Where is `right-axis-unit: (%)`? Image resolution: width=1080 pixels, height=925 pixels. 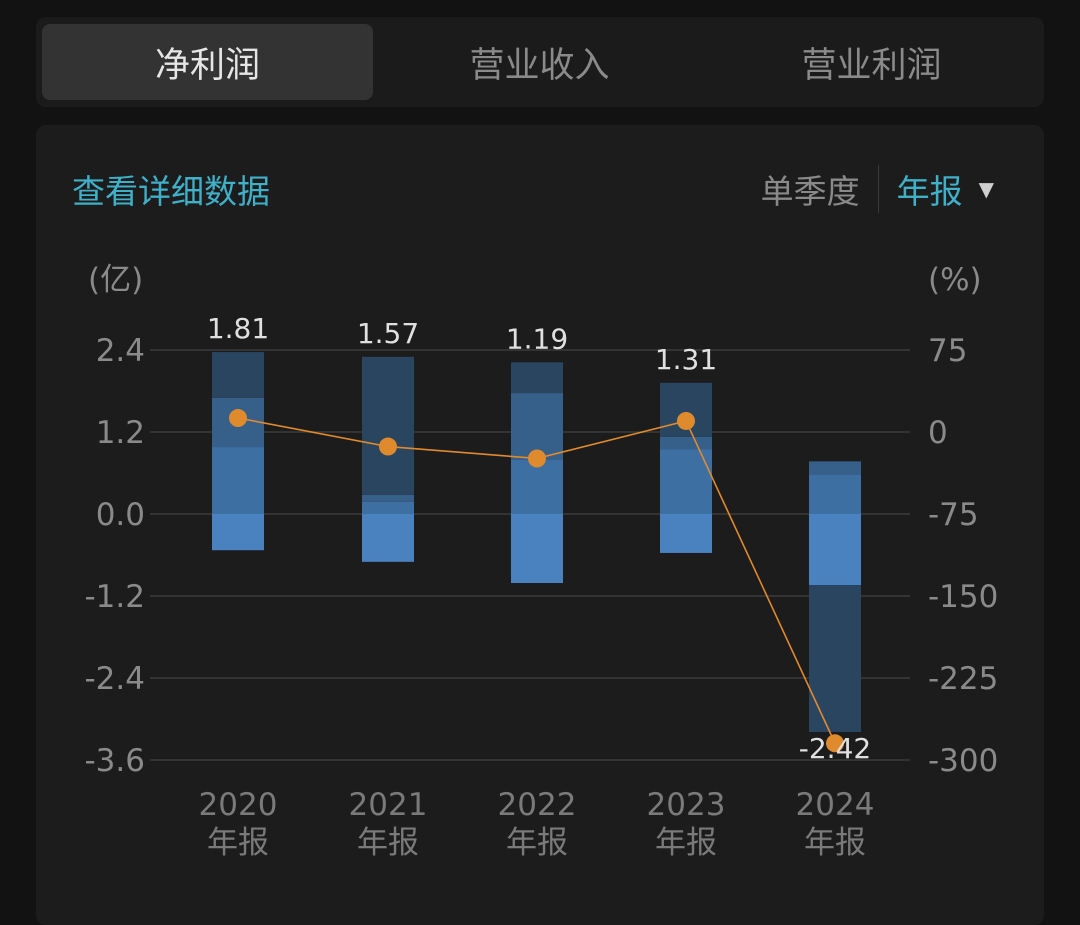 right-axis-unit: (%) is located at coordinates (955, 280).